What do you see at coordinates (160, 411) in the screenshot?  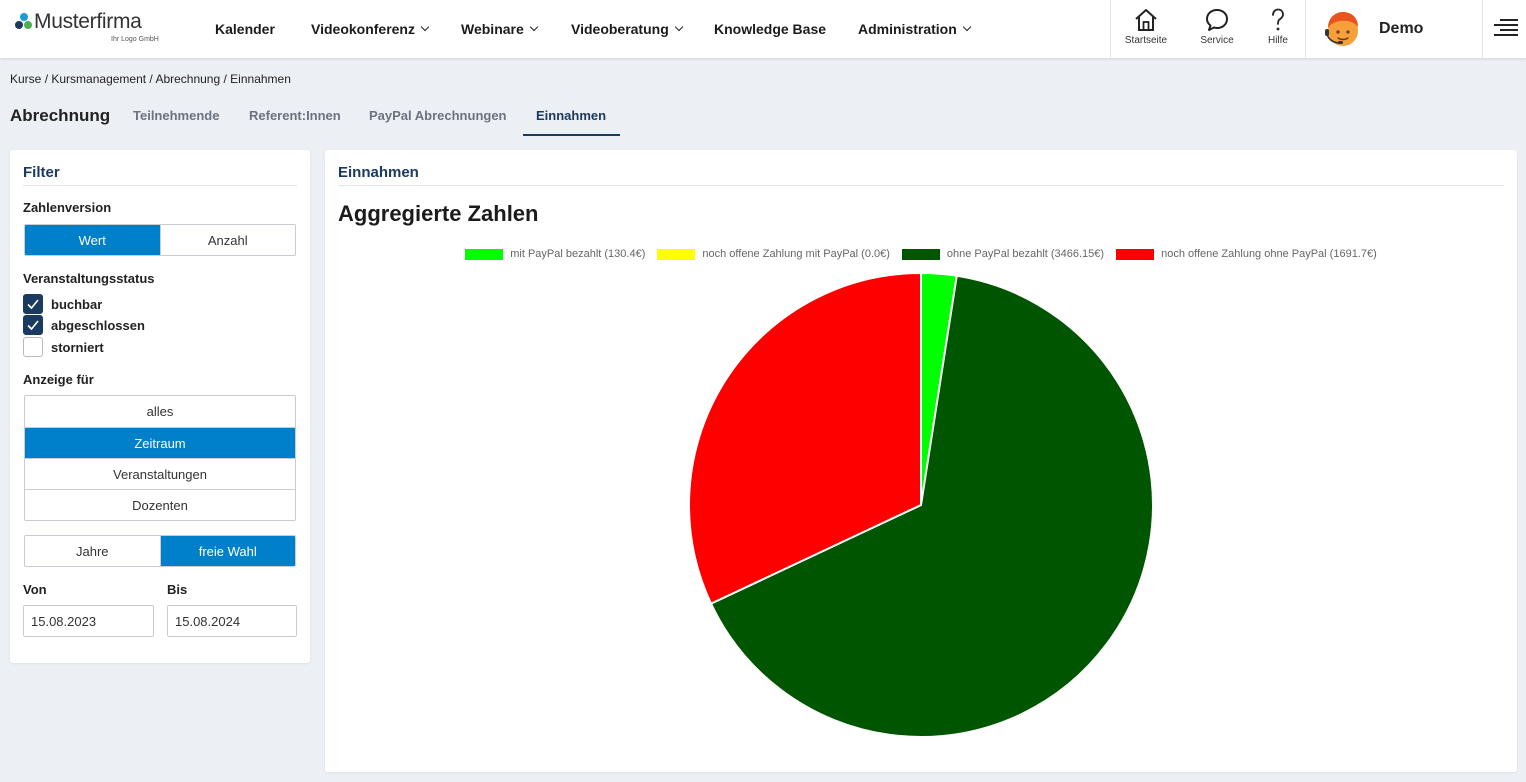 I see `option-alles: alles` at bounding box center [160, 411].